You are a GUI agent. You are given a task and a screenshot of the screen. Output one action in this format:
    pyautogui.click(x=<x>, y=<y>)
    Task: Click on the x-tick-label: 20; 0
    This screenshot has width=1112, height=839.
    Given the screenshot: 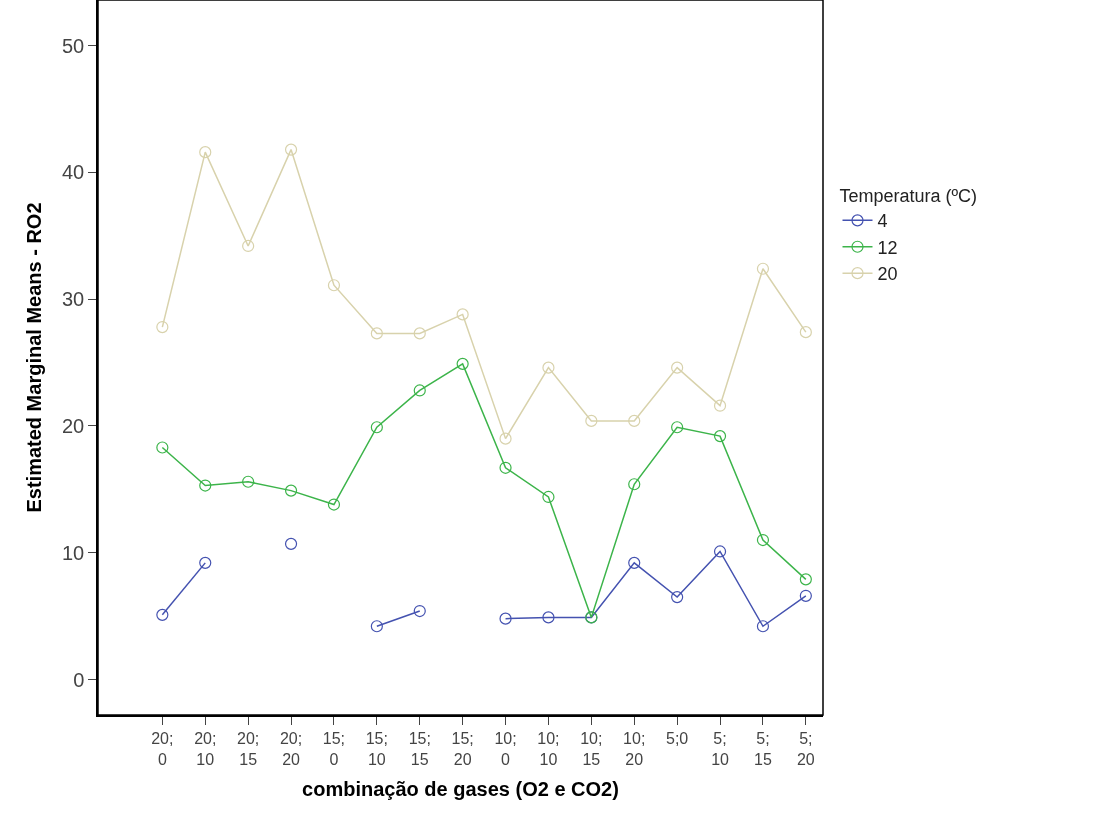 What is the action you would take?
    pyautogui.click(x=162, y=748)
    